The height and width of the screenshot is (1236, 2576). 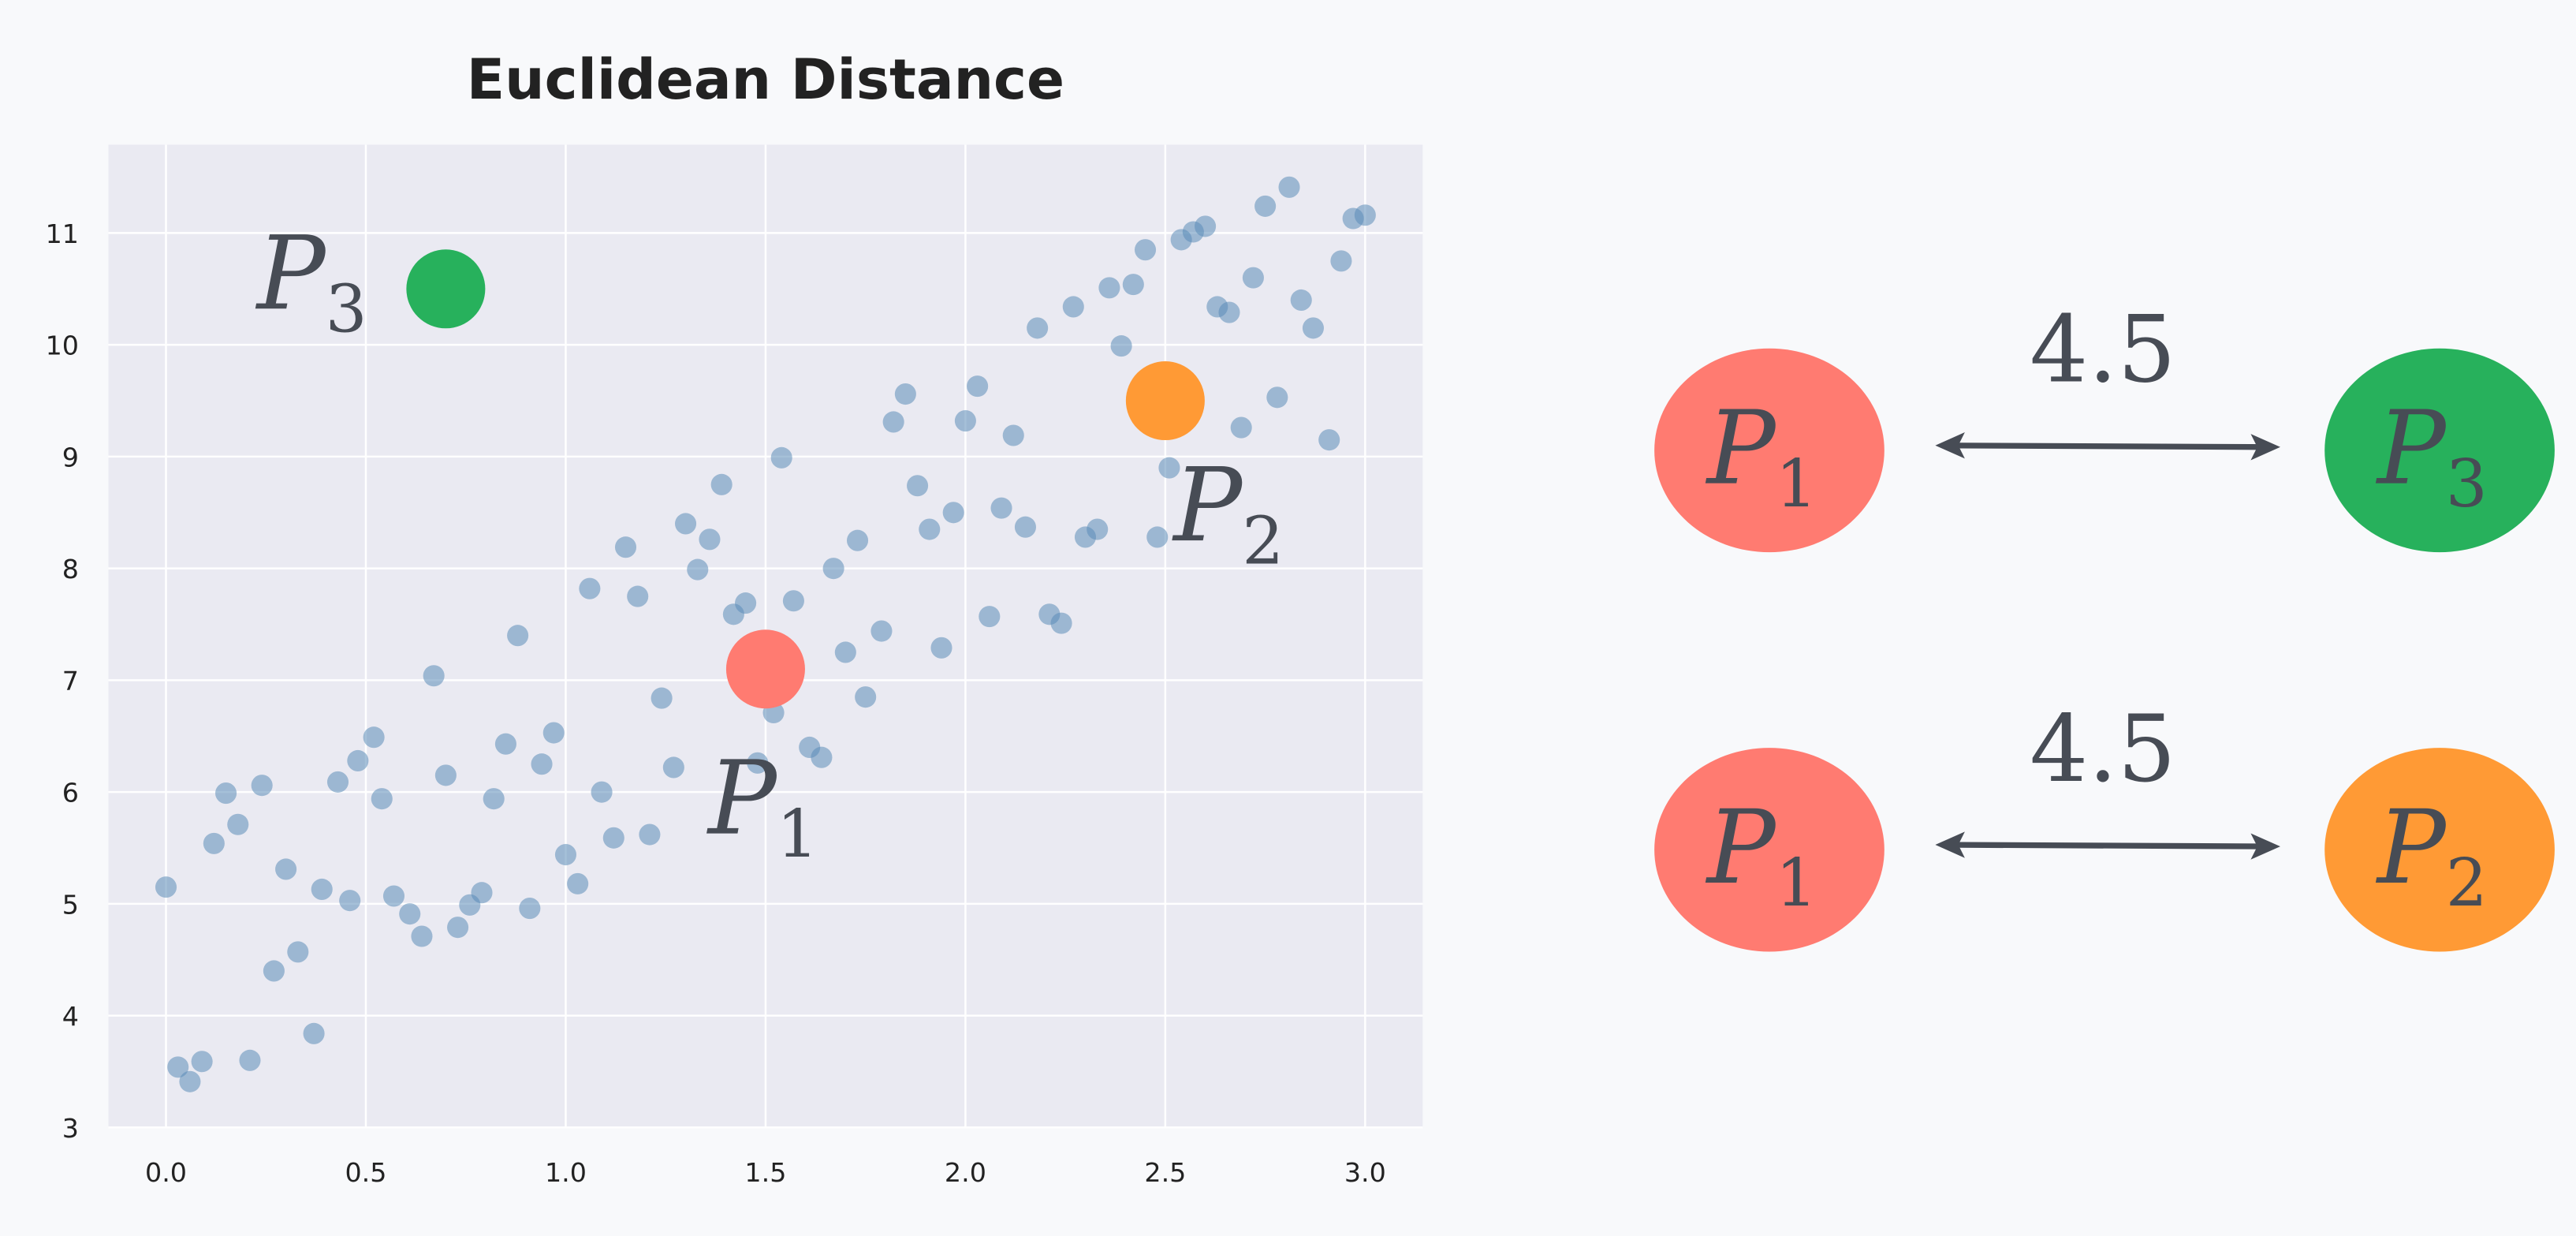 What do you see at coordinates (71, 1129) in the screenshot?
I see `y-tick-label: 3` at bounding box center [71, 1129].